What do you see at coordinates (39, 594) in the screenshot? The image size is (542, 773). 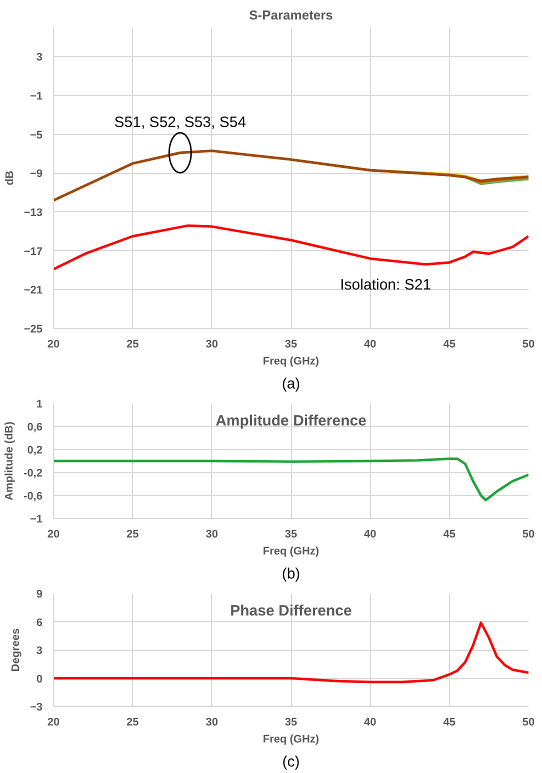 I see `y-tick-label: 9` at bounding box center [39, 594].